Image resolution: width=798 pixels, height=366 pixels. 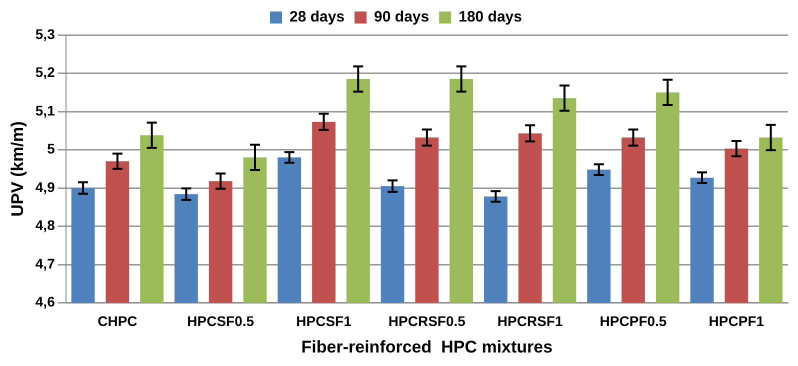 I want to click on x-tick-label: HPCRSF0.5, so click(x=427, y=321).